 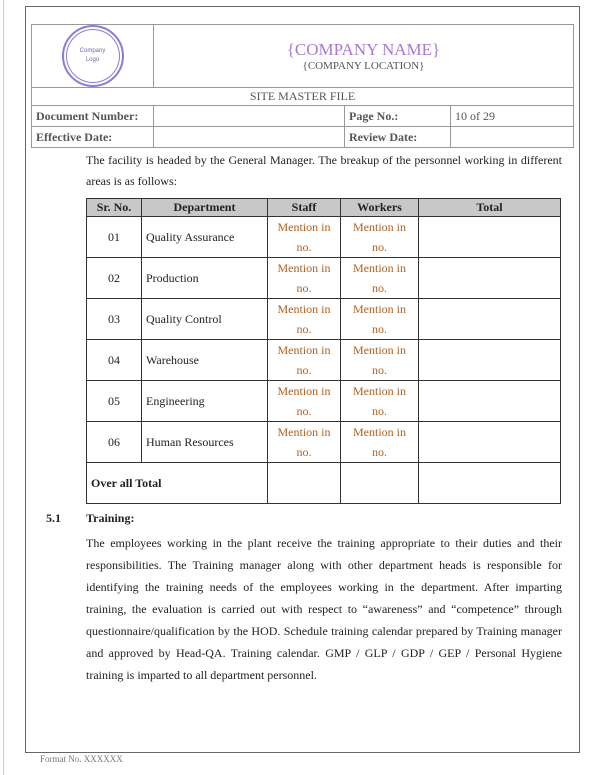 What do you see at coordinates (204, 237) in the screenshot?
I see `department-cell: Quality Assurance` at bounding box center [204, 237].